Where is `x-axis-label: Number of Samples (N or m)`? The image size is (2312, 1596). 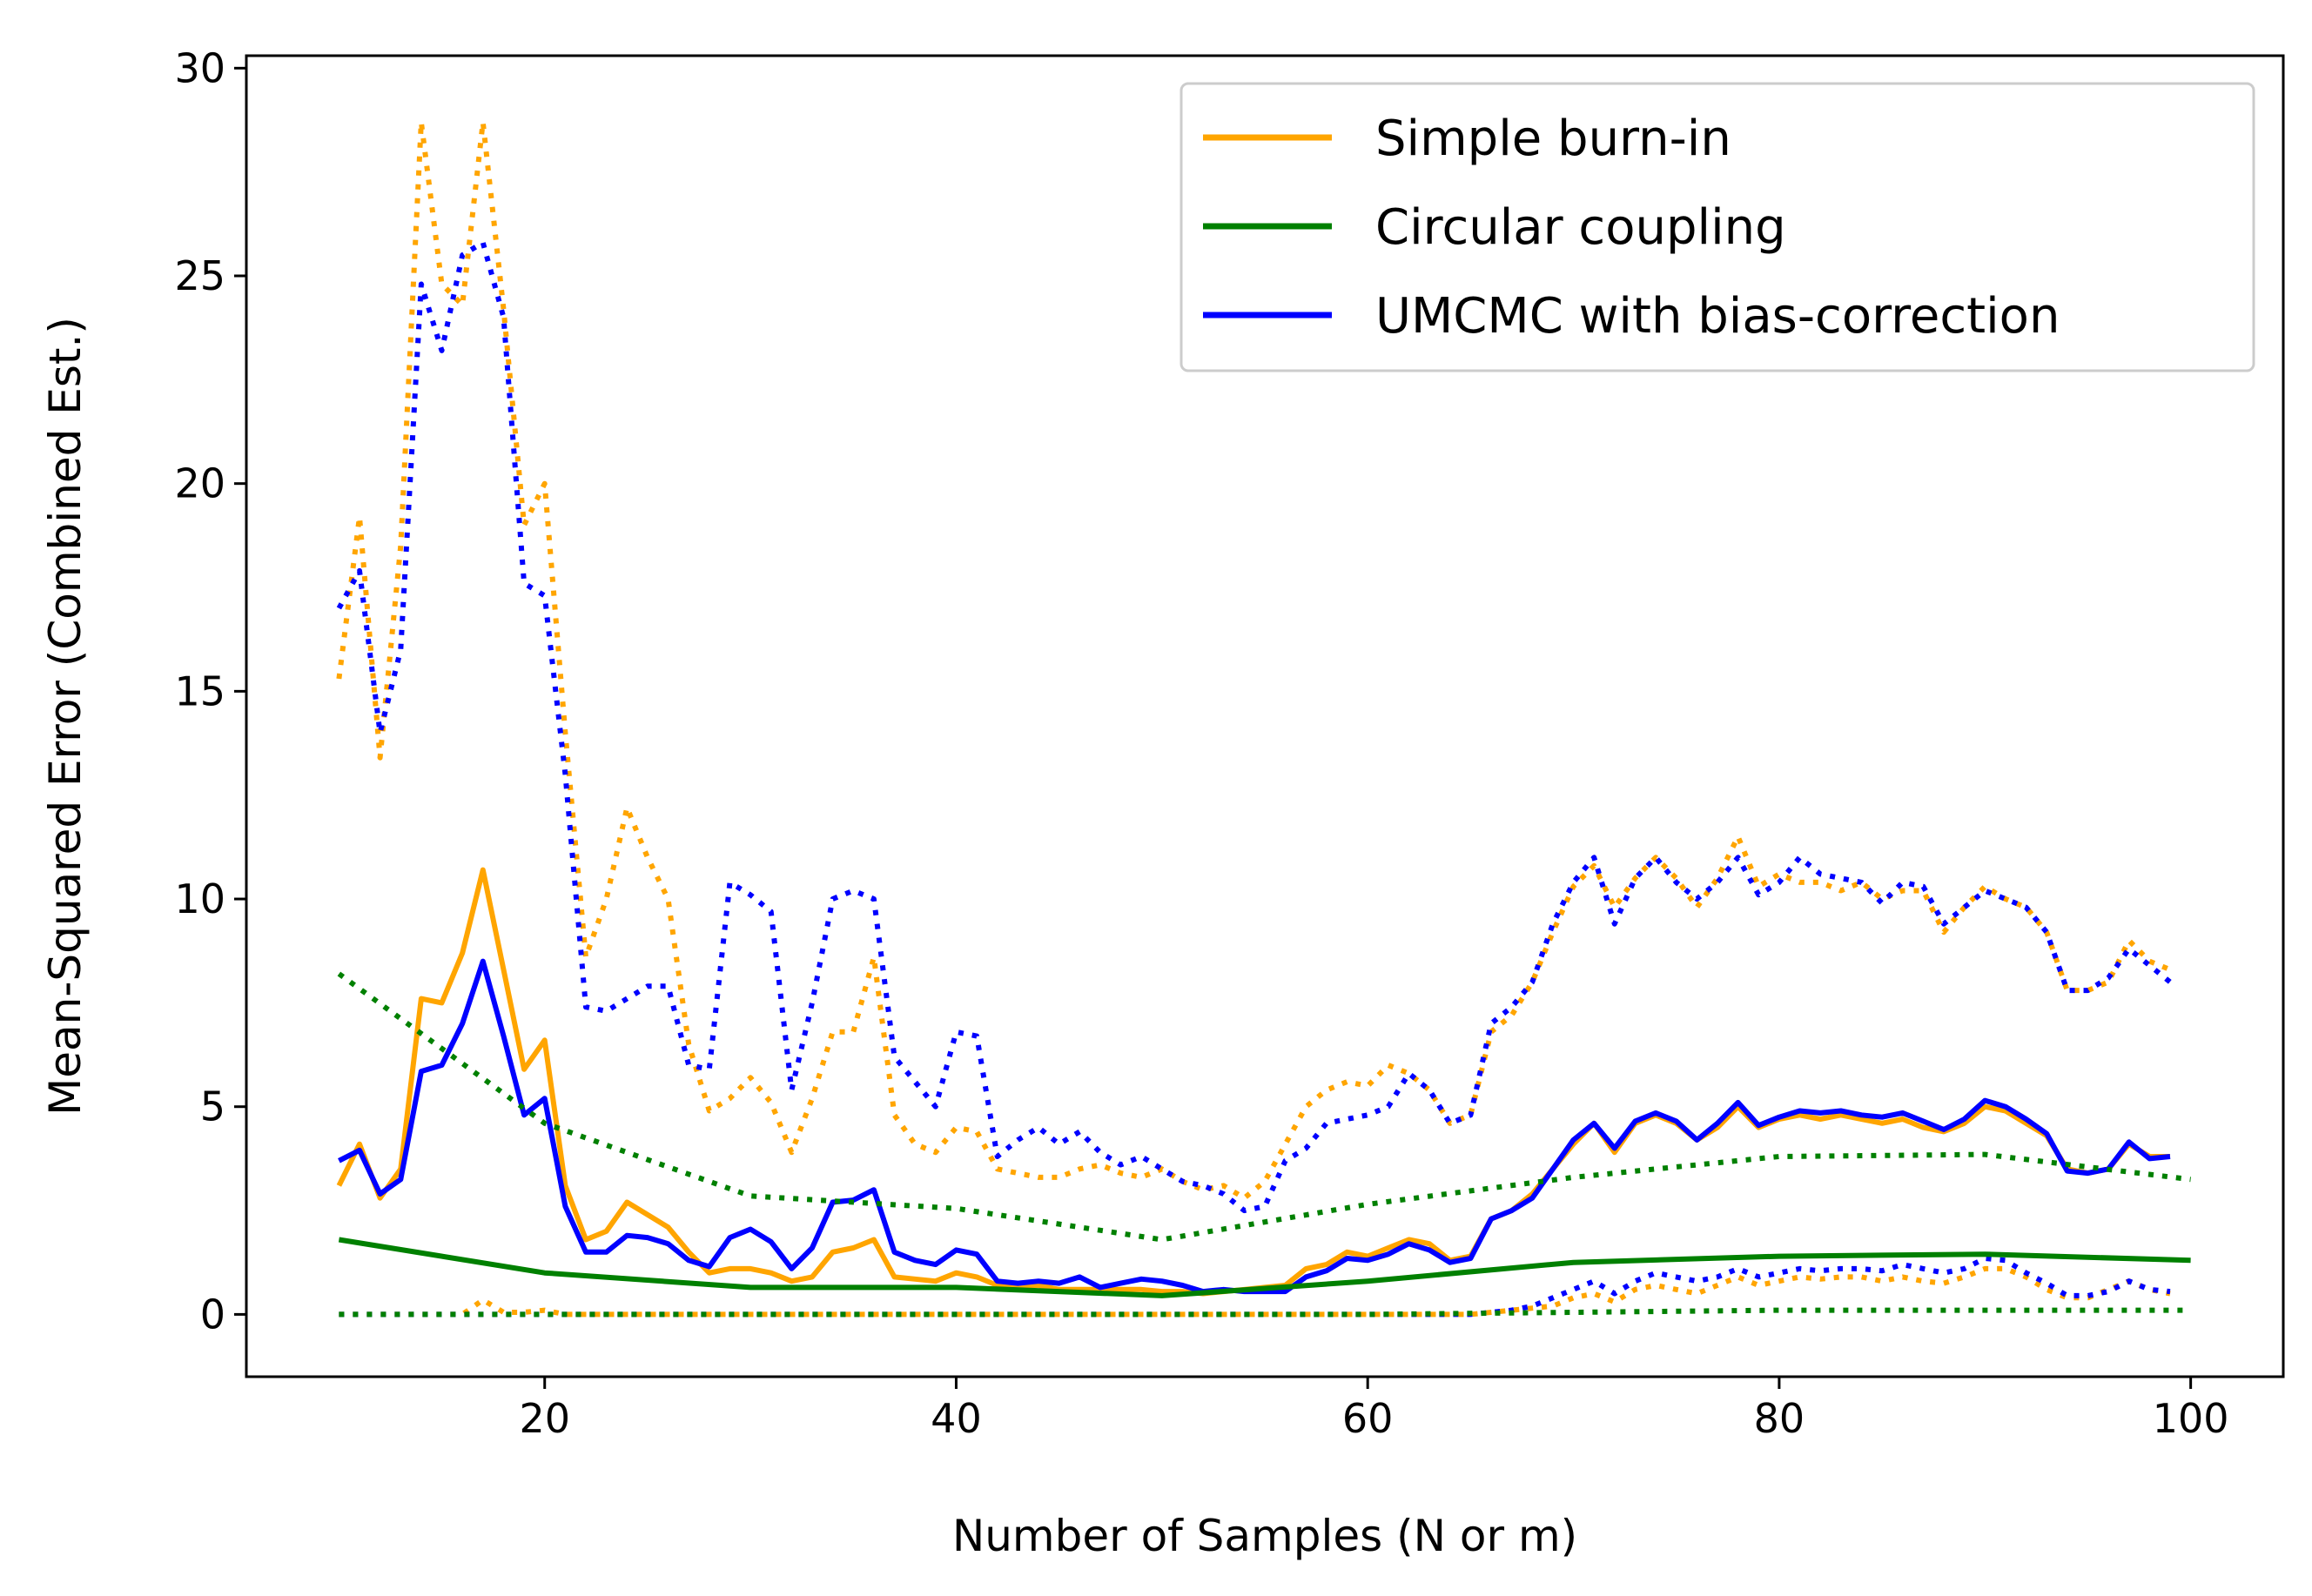 x-axis-label: Number of Samples (N or m) is located at coordinates (1264, 1536).